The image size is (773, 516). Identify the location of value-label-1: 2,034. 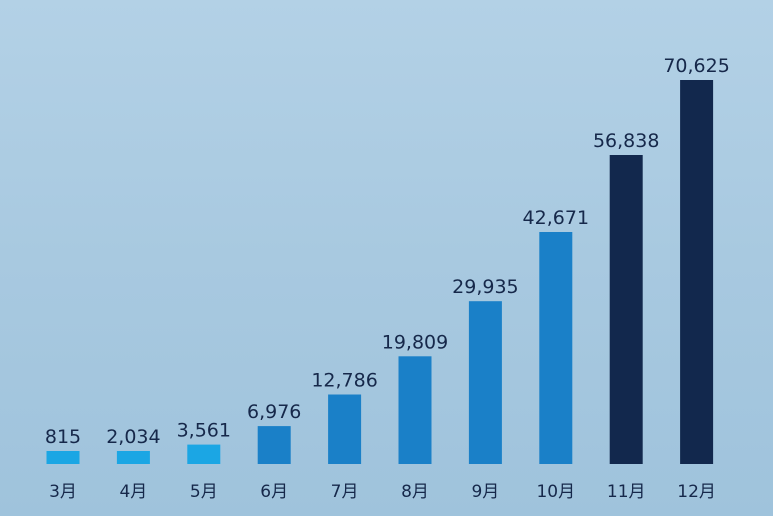
(133, 437).